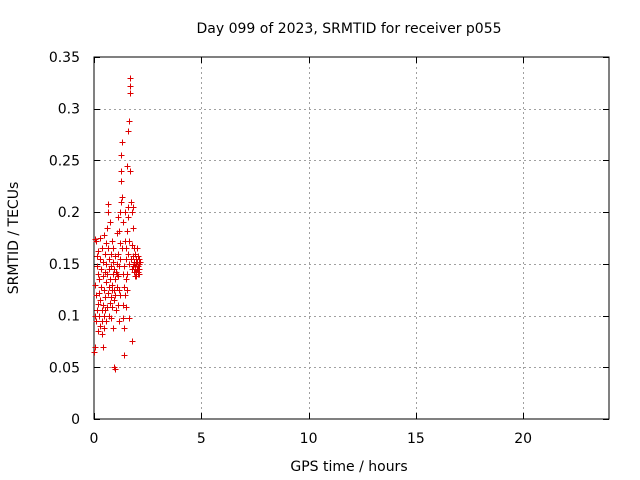 This screenshot has width=640, height=480. Describe the element at coordinates (309, 439) in the screenshot. I see `x-tick-label: 10` at that location.